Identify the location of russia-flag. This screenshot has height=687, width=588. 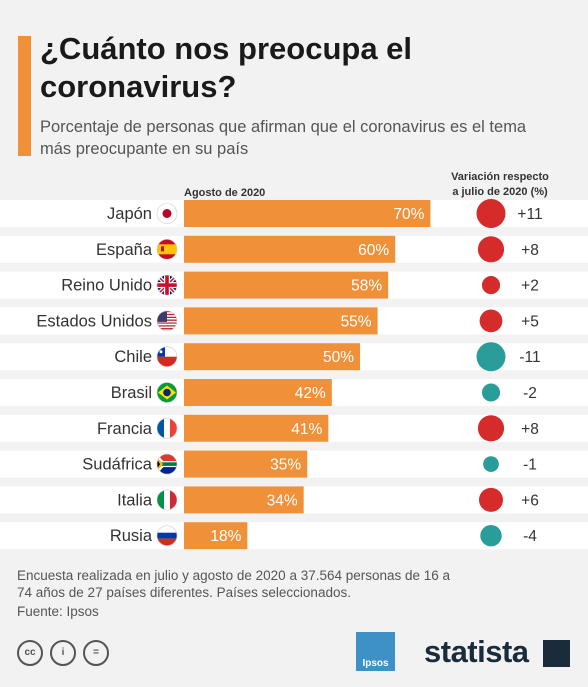
(167, 536).